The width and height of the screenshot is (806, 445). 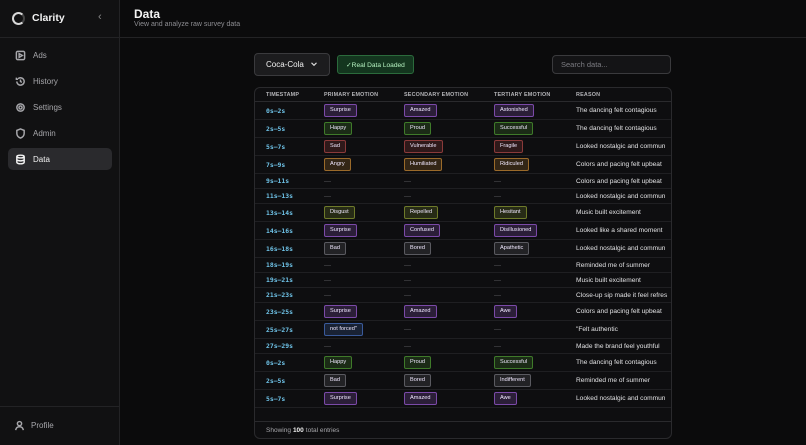 What do you see at coordinates (463, 265) in the screenshot?
I see `table-row: 18s–19s — — — Reminded me of summer` at bounding box center [463, 265].